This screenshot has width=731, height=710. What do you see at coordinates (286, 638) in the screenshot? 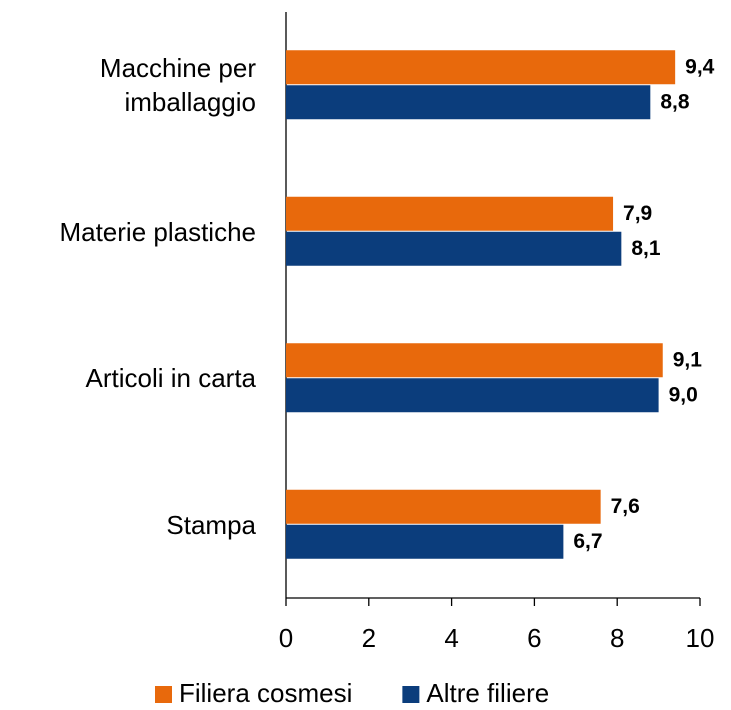
I see `x-tick-label: 0` at bounding box center [286, 638].